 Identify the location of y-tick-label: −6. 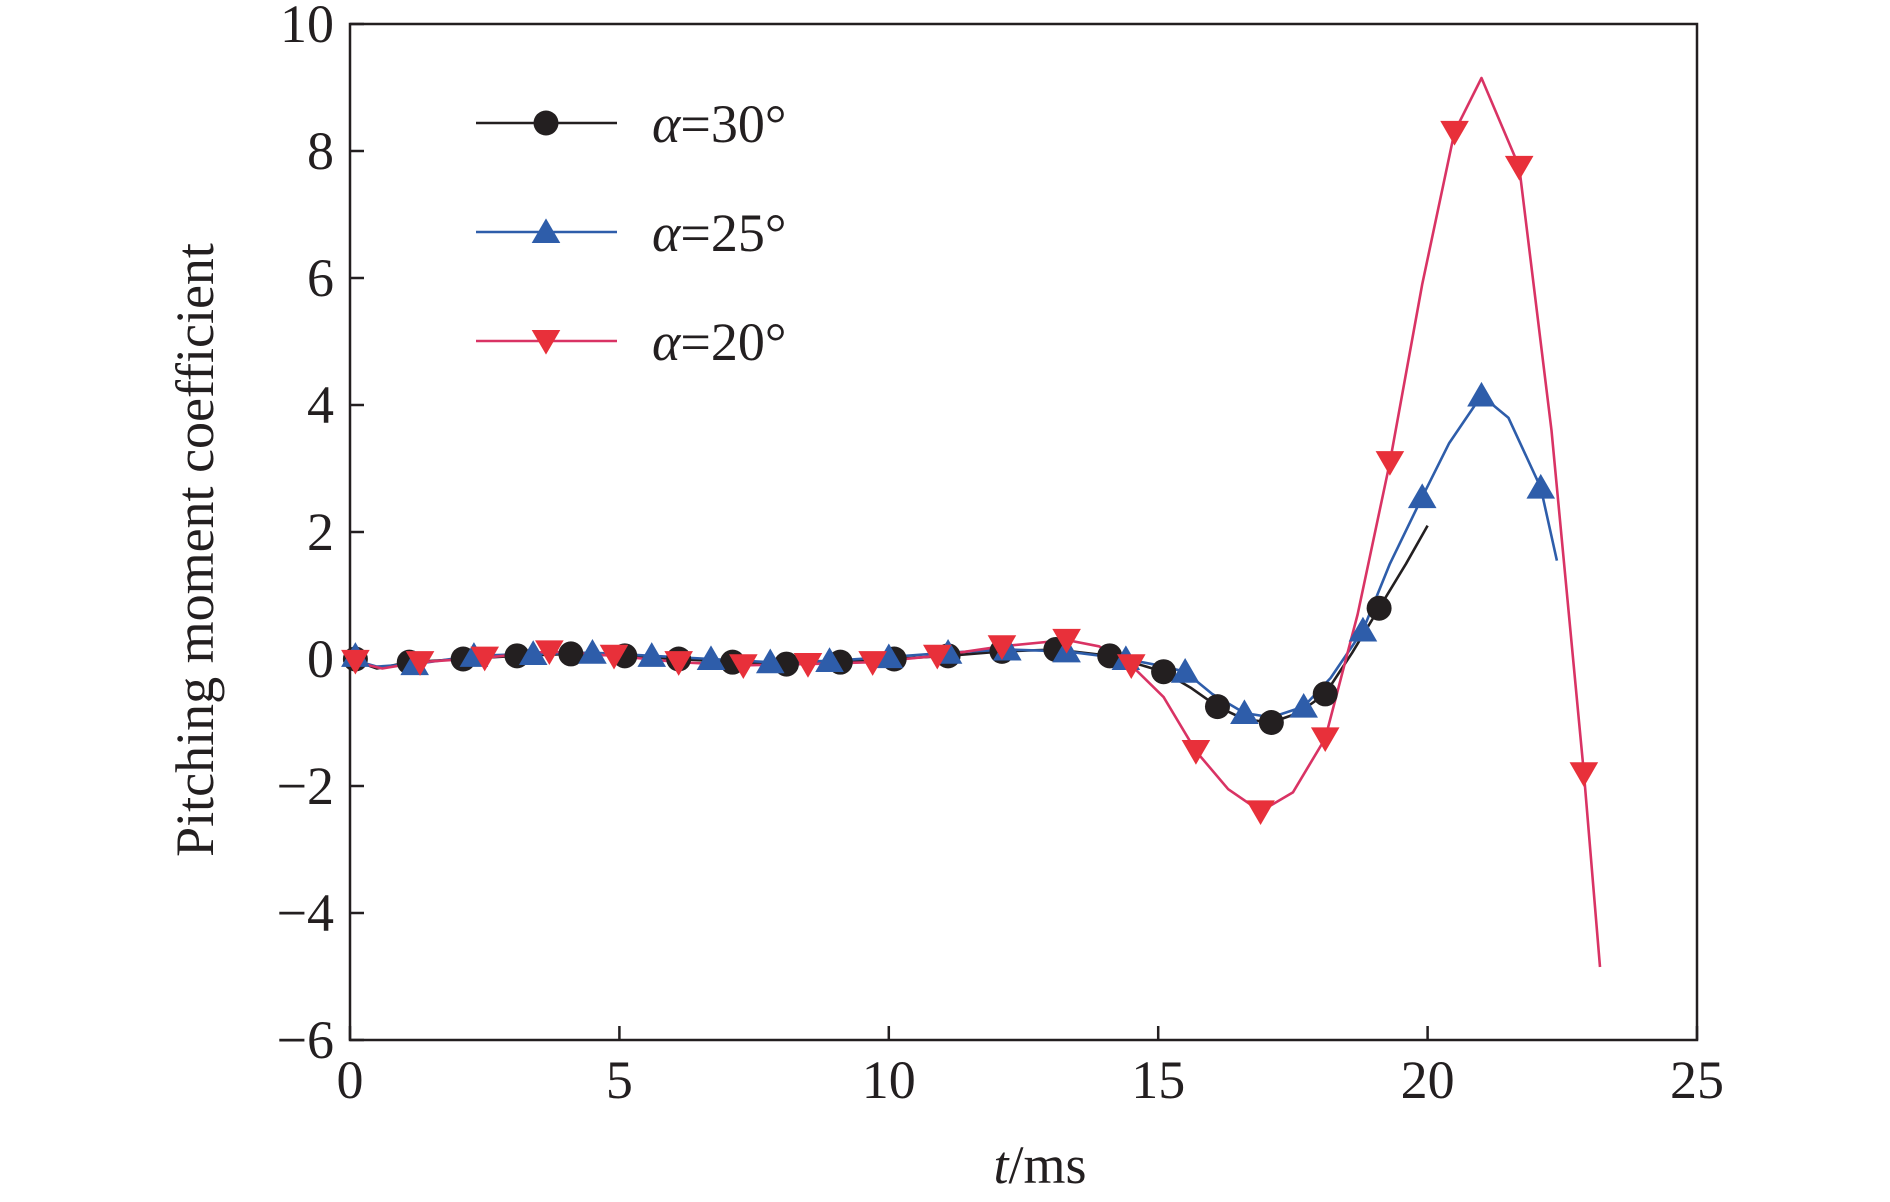
(305, 1040).